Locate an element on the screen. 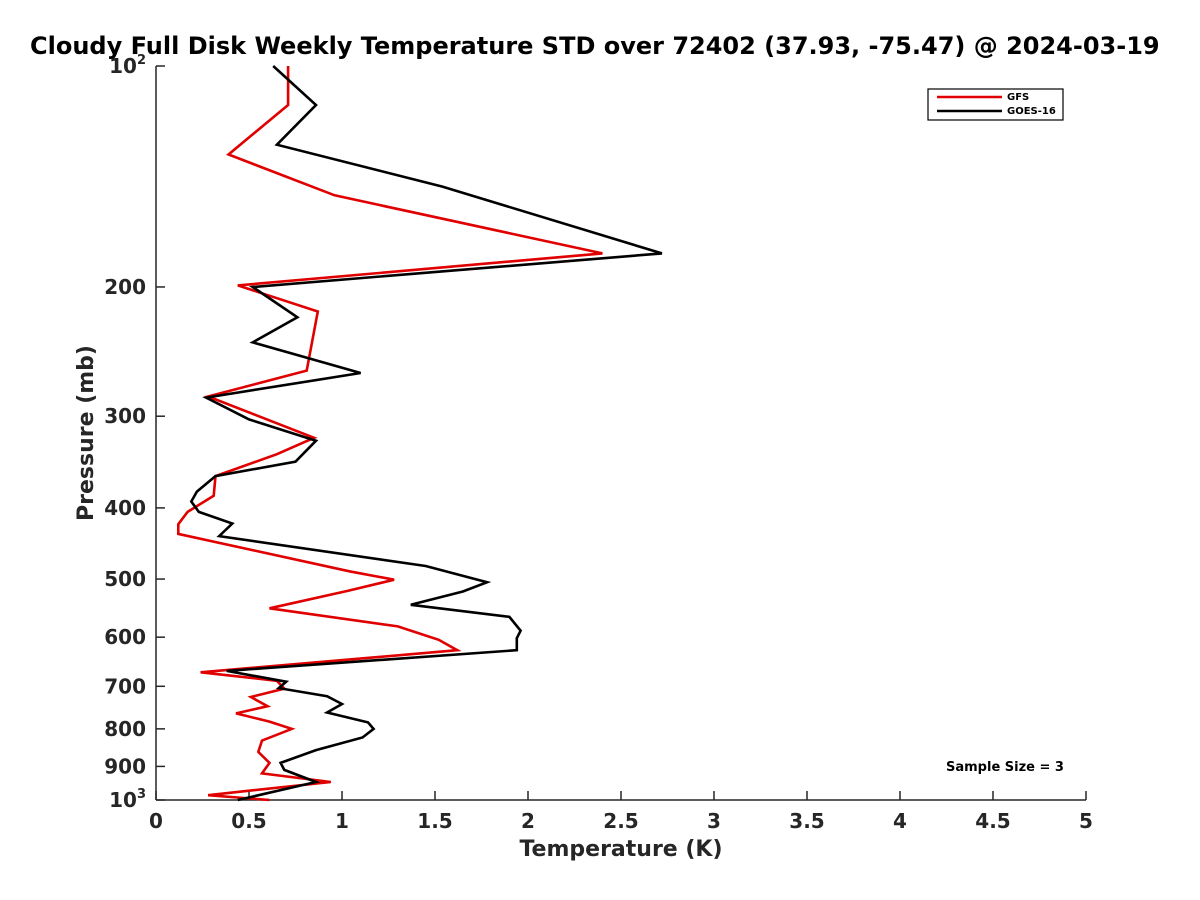 This screenshot has width=1200, height=900. y-tick-label: 600 is located at coordinates (125, 637).